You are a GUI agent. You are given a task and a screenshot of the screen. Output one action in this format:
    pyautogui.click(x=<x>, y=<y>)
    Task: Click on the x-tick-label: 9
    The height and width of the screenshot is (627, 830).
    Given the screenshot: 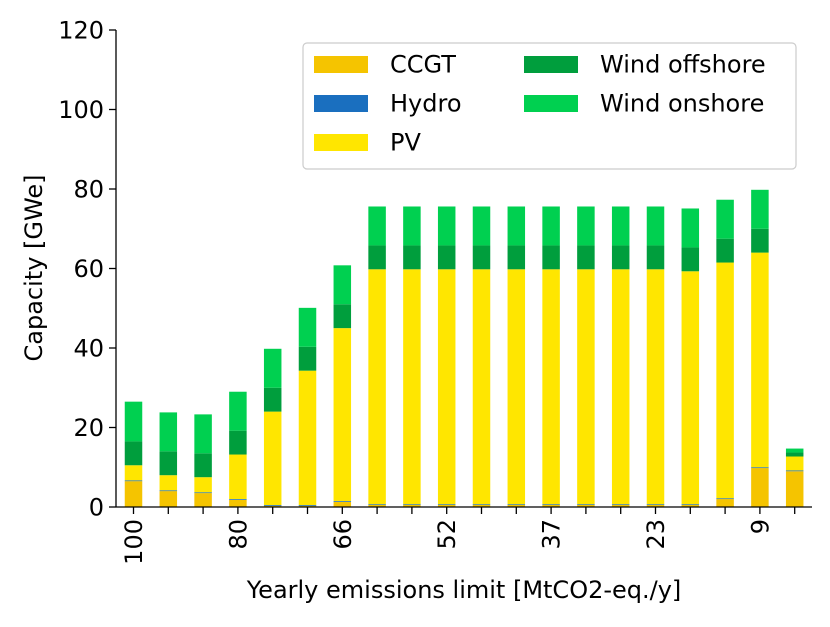 What is the action you would take?
    pyautogui.click(x=760, y=526)
    